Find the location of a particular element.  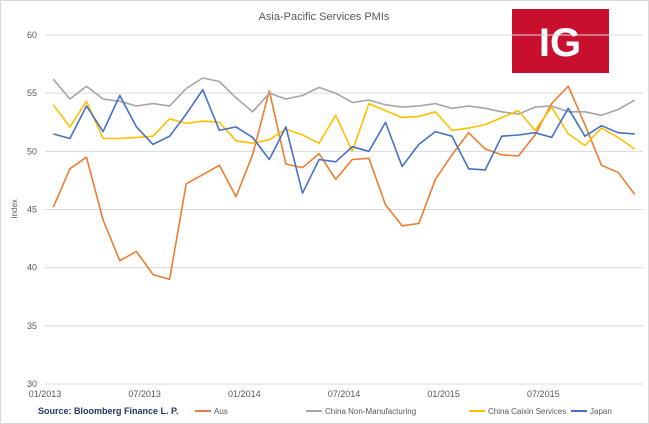

chart-title: Asia-Pacific Services PMIs is located at coordinates (324, 17).